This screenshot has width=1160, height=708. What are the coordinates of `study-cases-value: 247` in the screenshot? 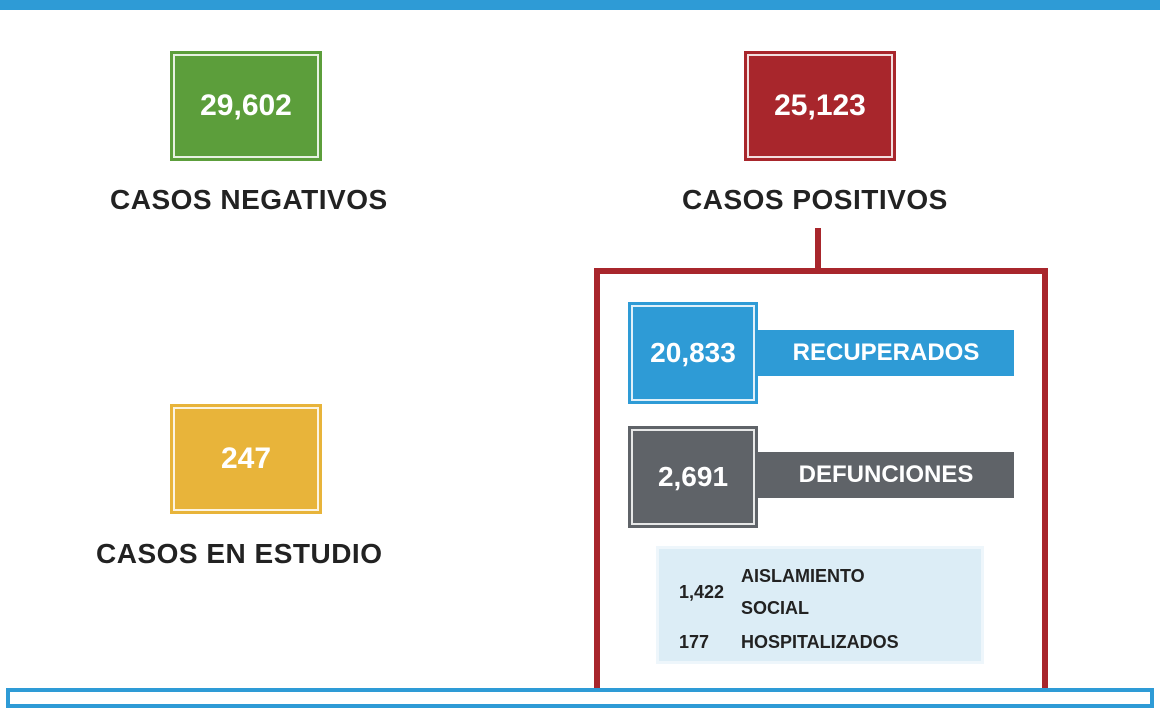 It's located at (246, 458).